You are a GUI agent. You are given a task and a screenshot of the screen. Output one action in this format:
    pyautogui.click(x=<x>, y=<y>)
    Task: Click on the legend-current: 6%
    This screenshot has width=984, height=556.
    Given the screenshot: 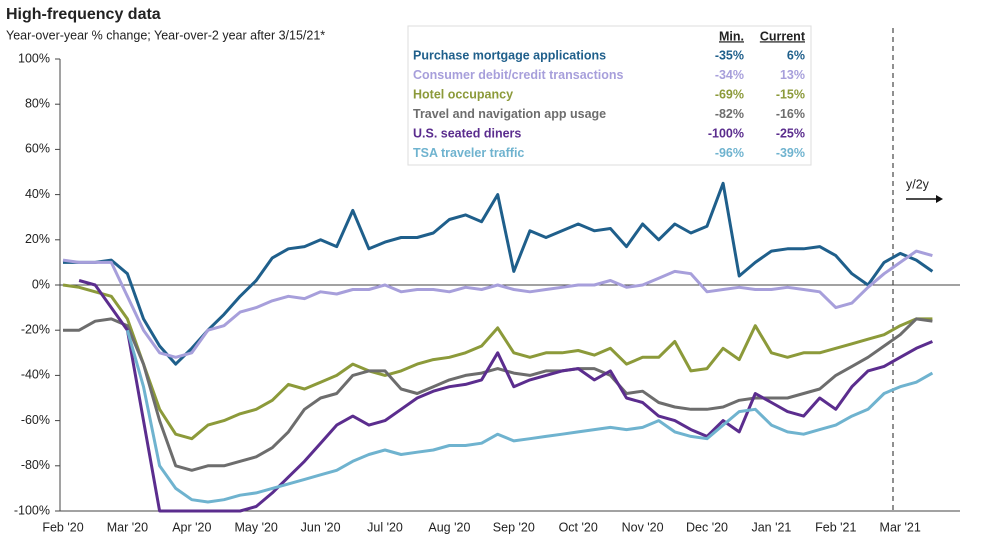 What is the action you would take?
    pyautogui.click(x=796, y=55)
    